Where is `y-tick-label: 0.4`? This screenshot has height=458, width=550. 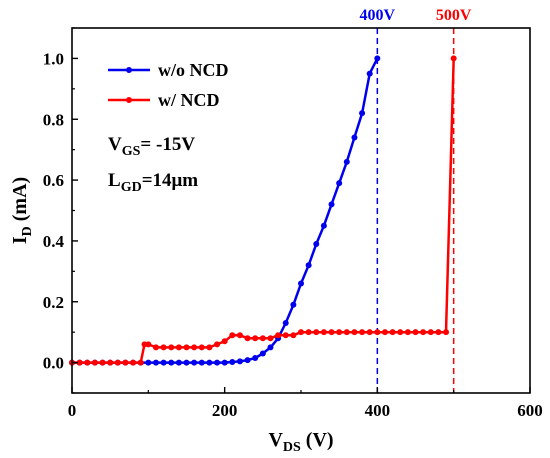
y-tick-label: 0.4 is located at coordinates (54, 241).